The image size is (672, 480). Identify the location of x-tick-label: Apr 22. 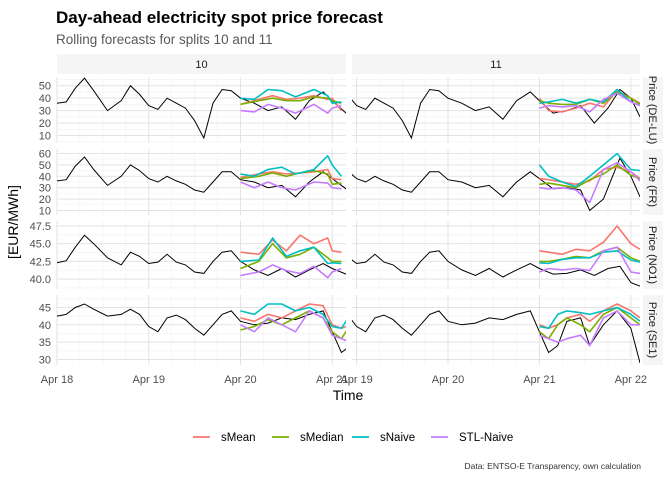
(631, 380).